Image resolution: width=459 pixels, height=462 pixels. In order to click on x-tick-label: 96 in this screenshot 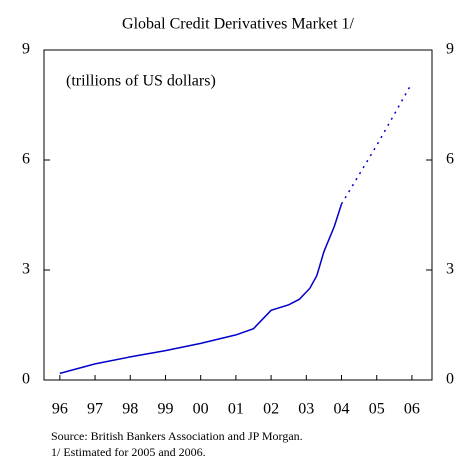, I will do `click(60, 409)`.